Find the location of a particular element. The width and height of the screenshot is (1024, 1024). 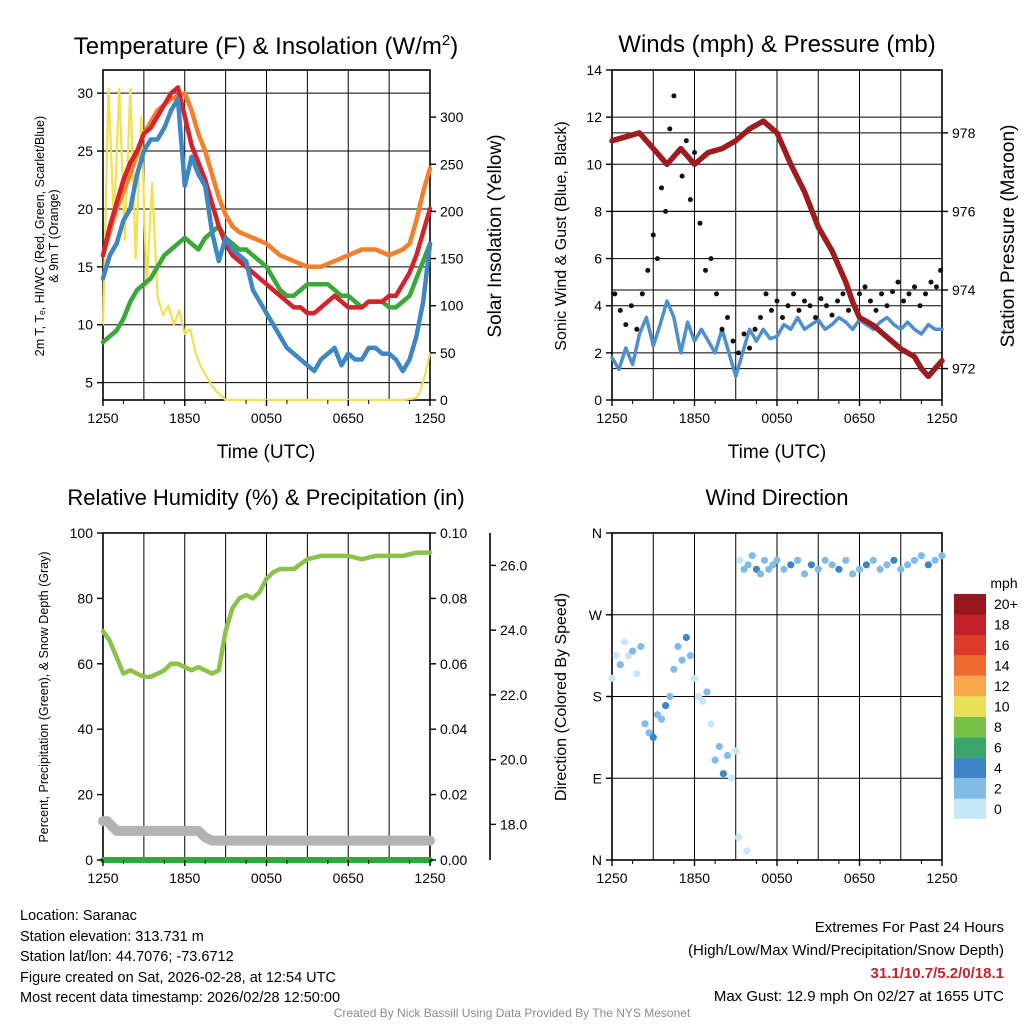

temp-panel-y2-y-tick-label: 250 is located at coordinates (452, 164).